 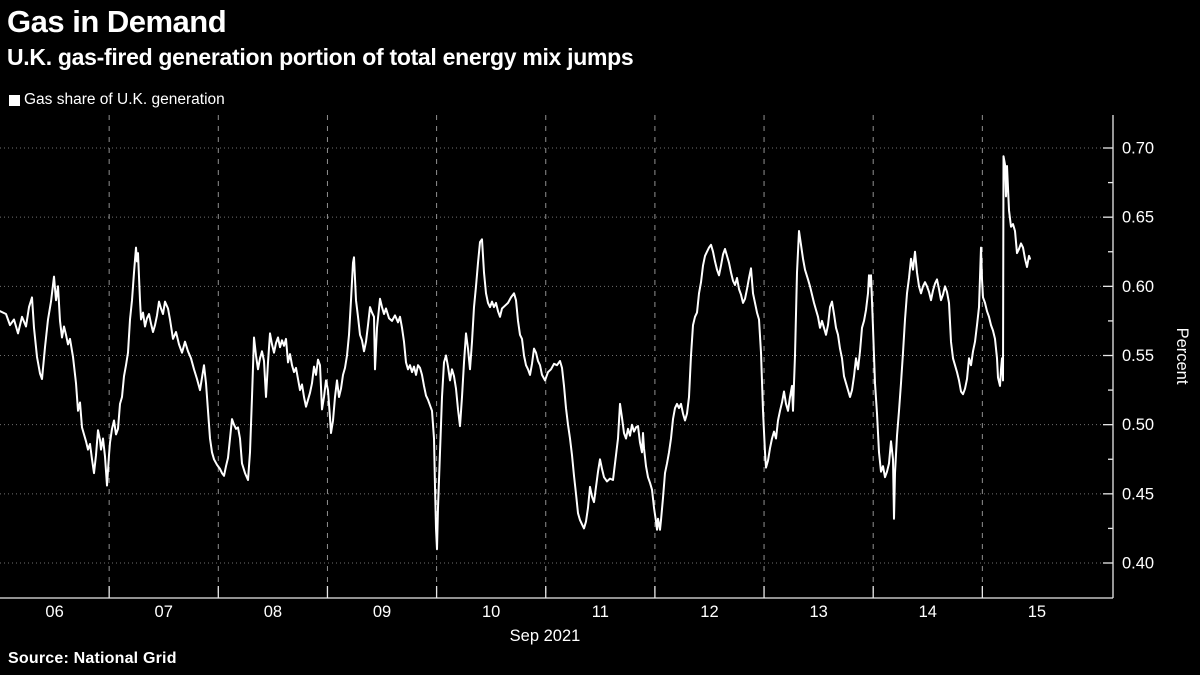 I want to click on legend-square-icon, so click(x=14, y=100).